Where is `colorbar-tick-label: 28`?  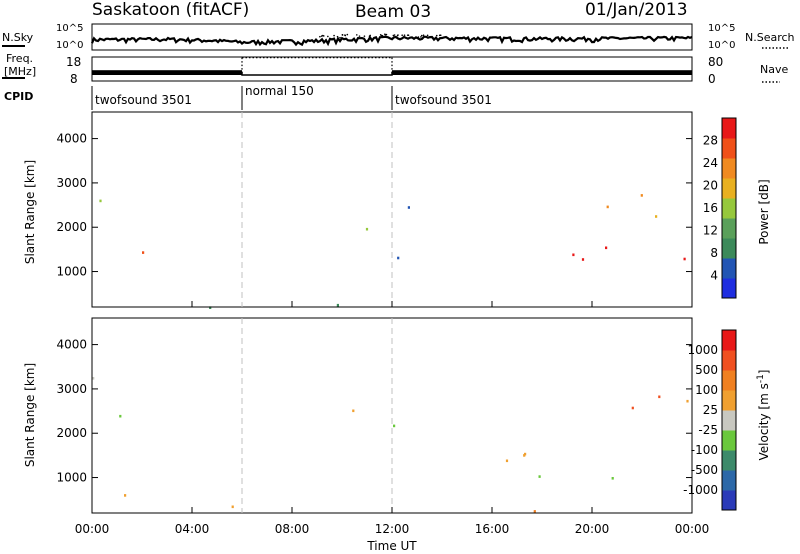
colorbar-tick-label: 28 is located at coordinates (710, 141).